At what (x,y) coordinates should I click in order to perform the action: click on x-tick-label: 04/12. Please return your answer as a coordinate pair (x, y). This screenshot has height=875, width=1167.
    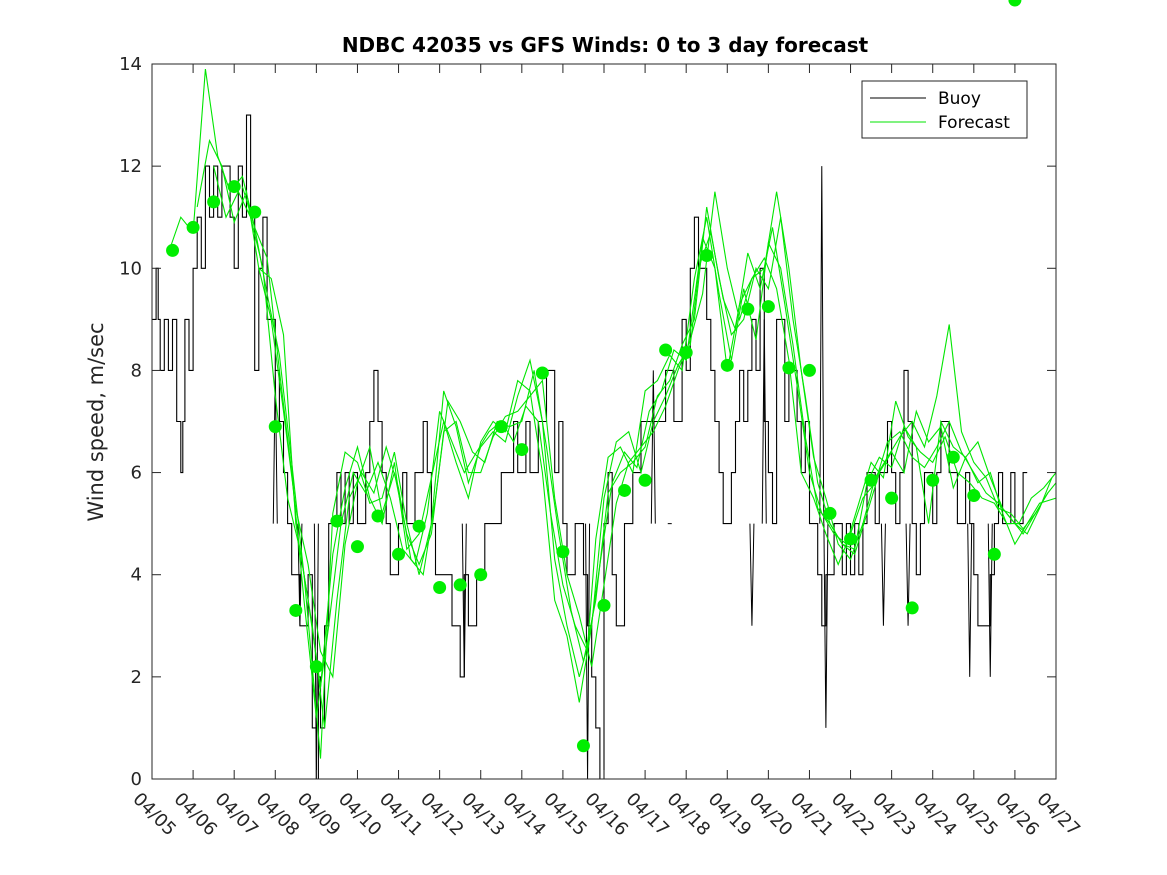
    Looking at the image, I should click on (442, 815).